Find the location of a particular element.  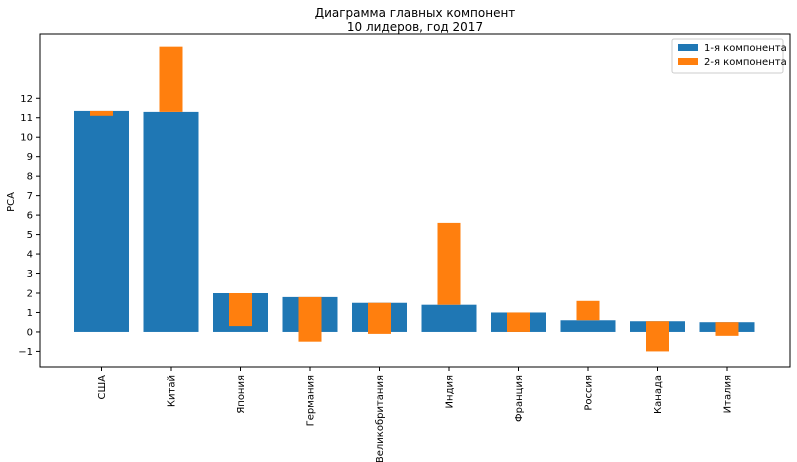

y-tick-label: 3 is located at coordinates (30, 274).